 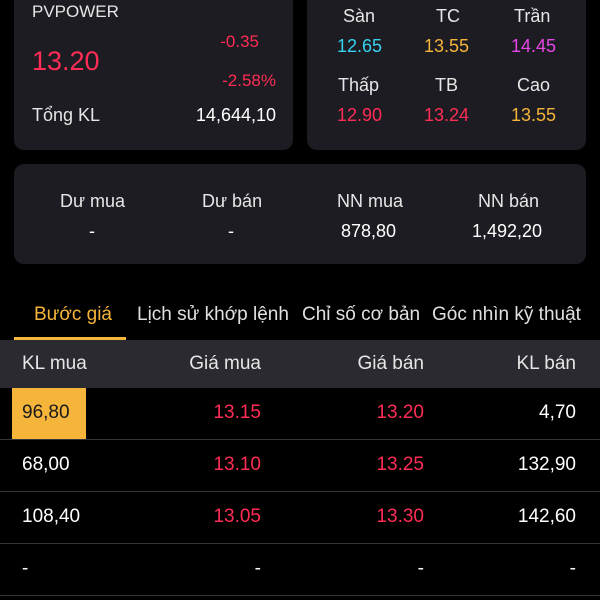 I want to click on table-row: 68,00 13.10 13.25 132,90, so click(x=300, y=466).